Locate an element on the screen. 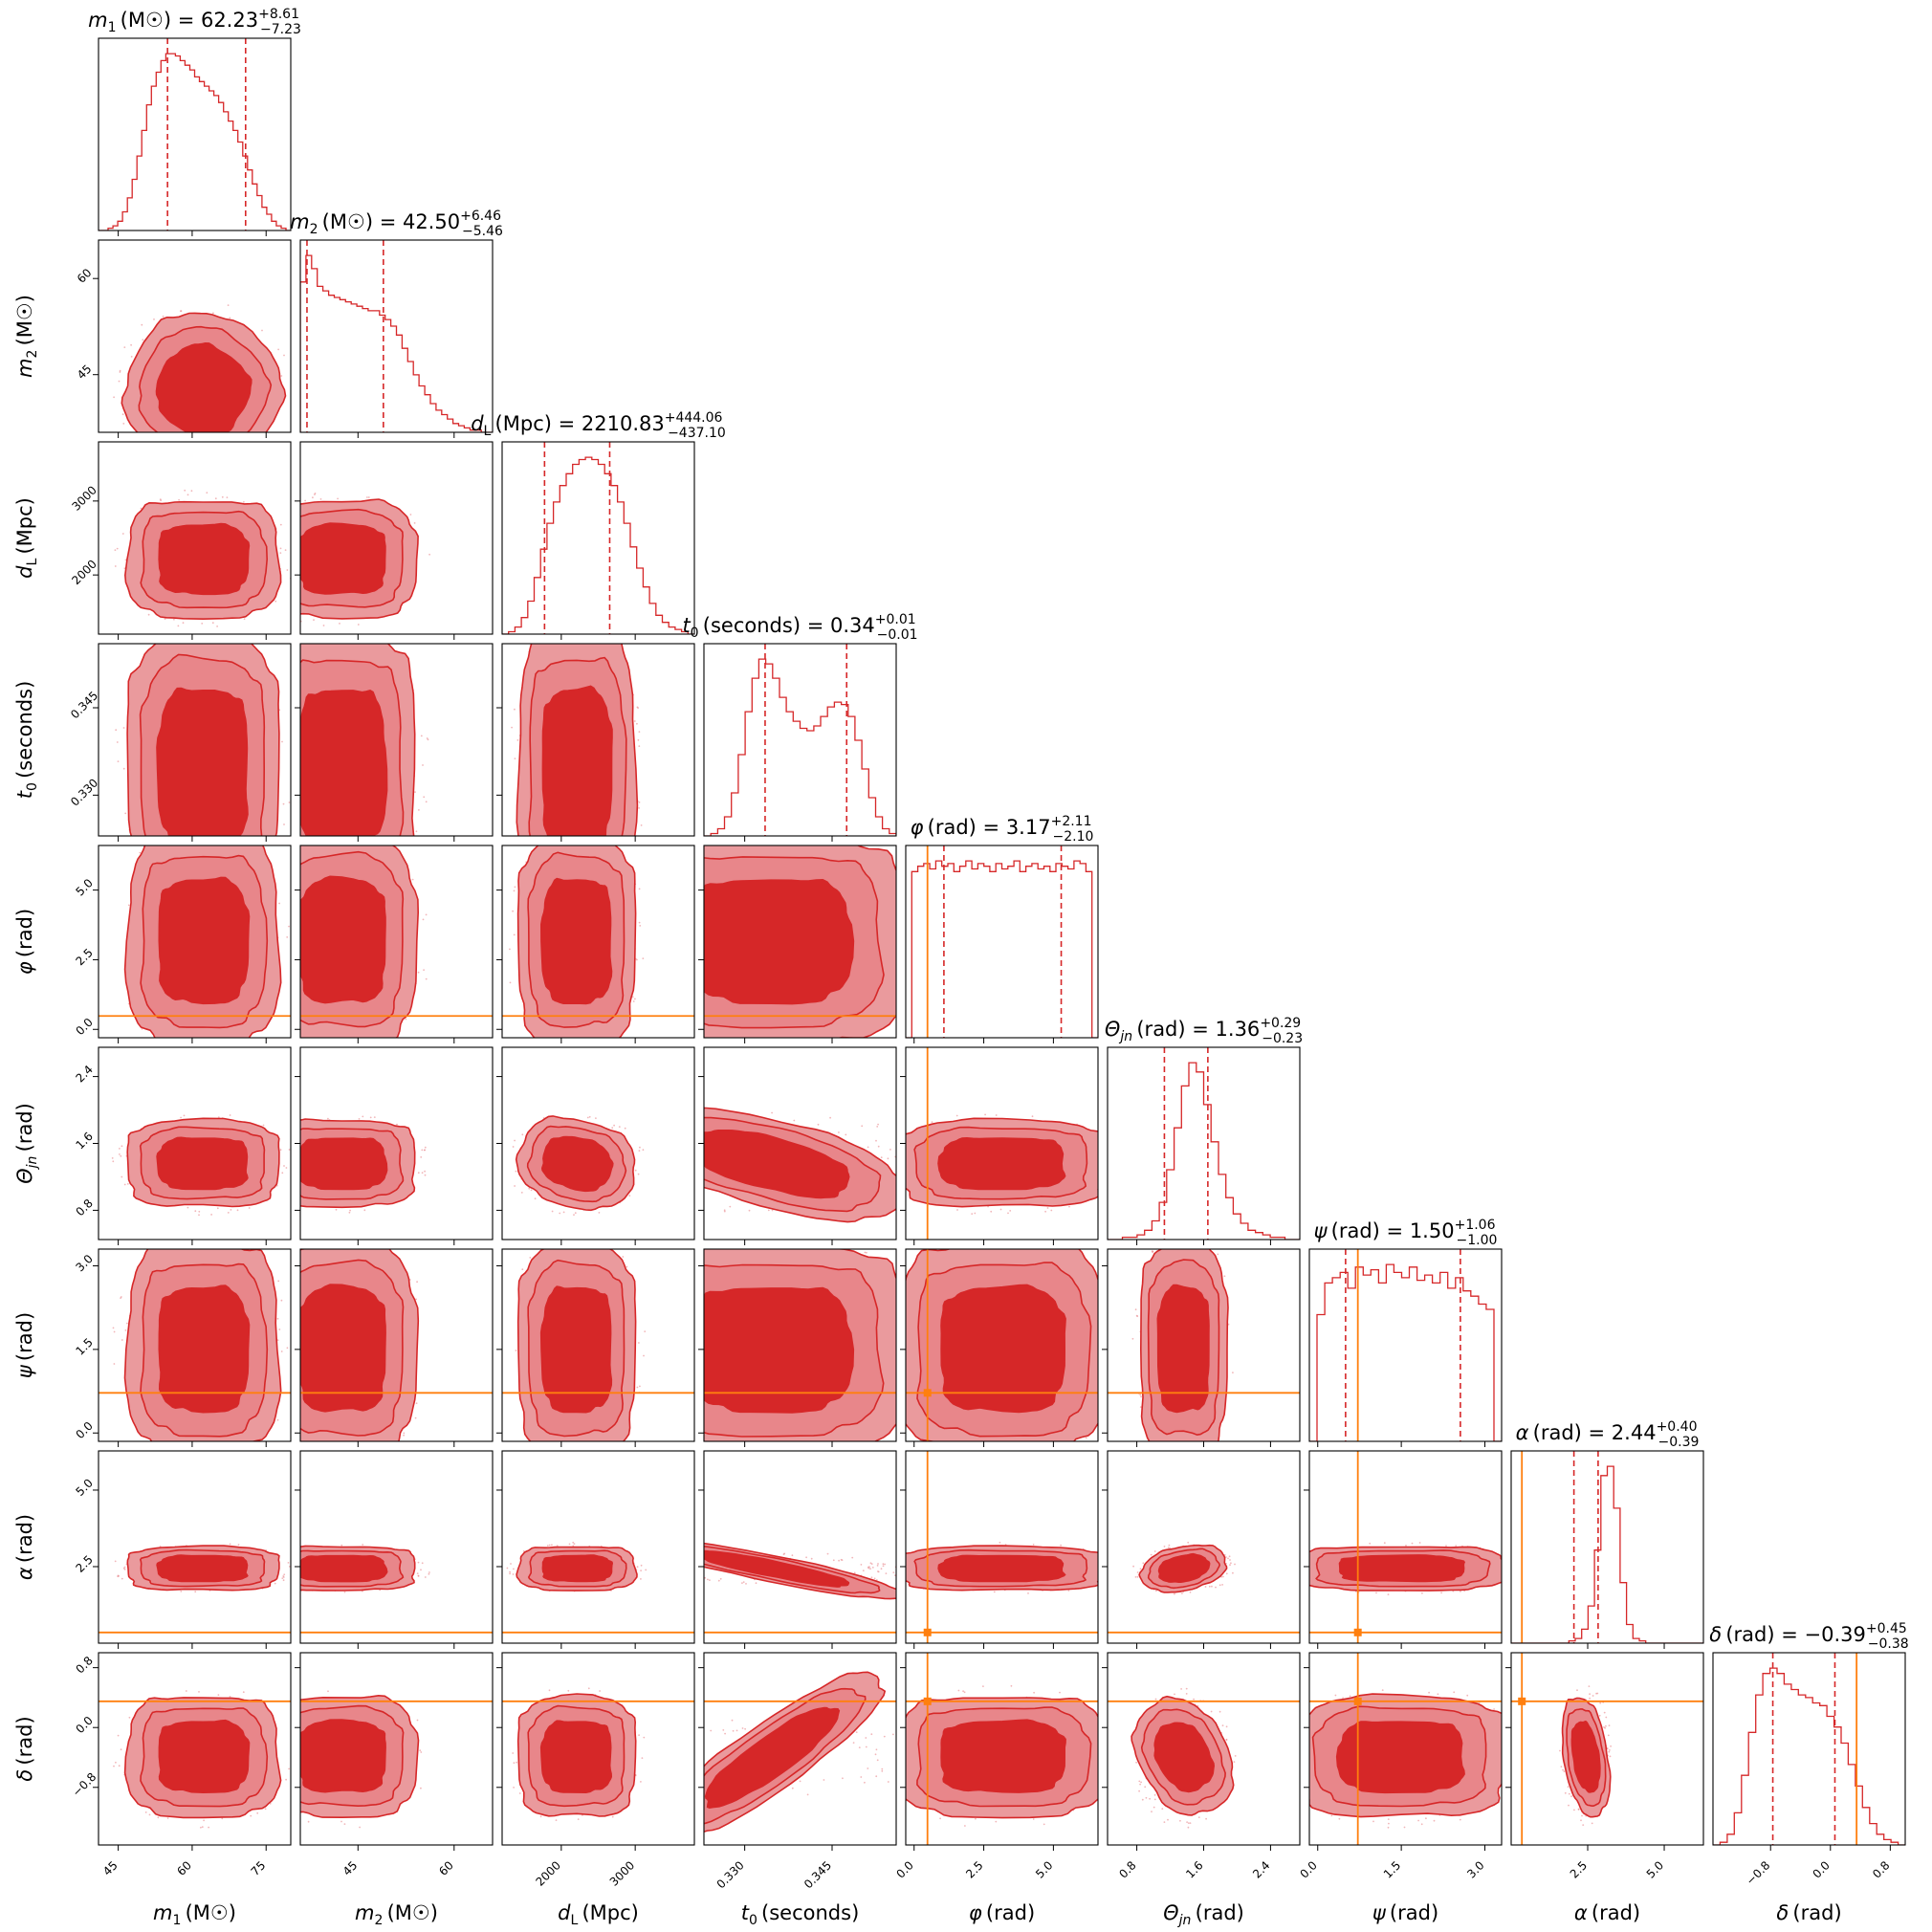  y-tick-label: 3000 is located at coordinates (84, 498).